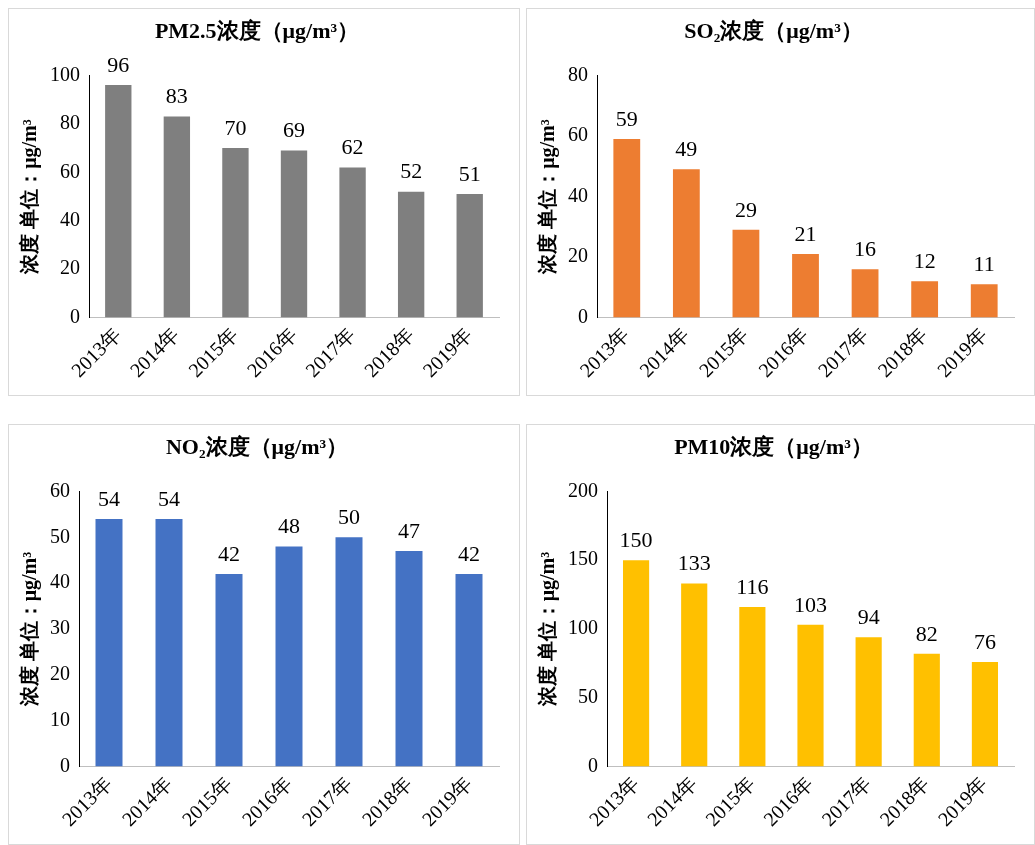 The height and width of the screenshot is (845, 1035). Describe the element at coordinates (257, 30) in the screenshot. I see `chart-title: PM2.5浓度（μg/m³）` at that location.